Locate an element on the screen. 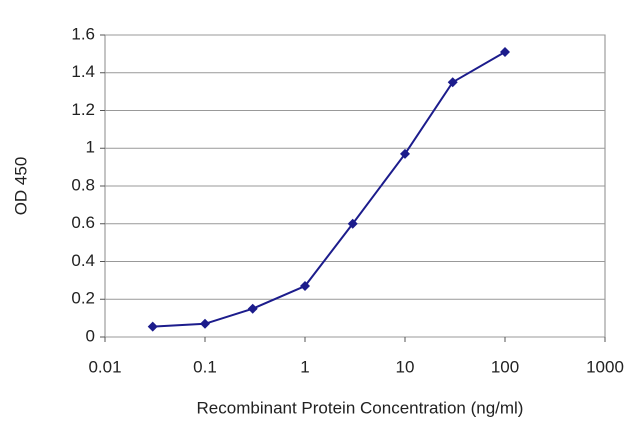 Image resolution: width=640 pixels, height=427 pixels. y-tick-label: 0.8 is located at coordinates (83, 184).